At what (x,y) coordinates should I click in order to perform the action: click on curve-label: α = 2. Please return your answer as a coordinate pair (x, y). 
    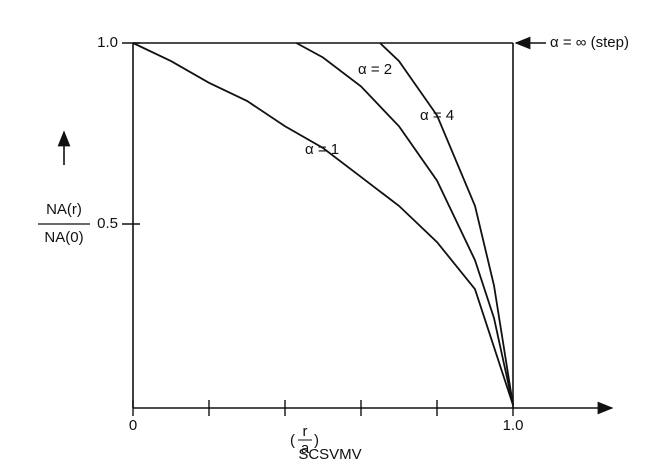
    Looking at the image, I should click on (375, 69).